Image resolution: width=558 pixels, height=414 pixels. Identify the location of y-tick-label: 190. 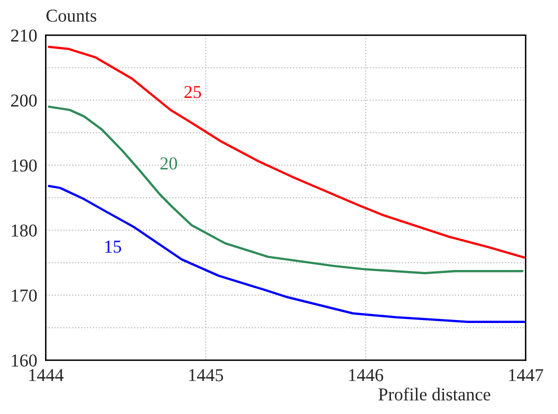
(24, 165).